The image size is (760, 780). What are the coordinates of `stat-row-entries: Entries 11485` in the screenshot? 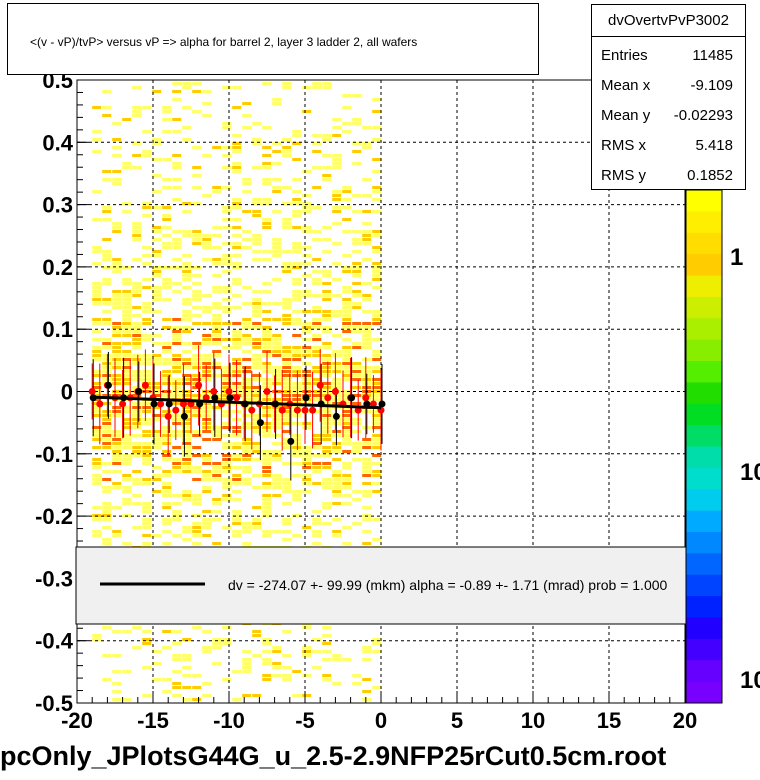 It's located at (668, 56).